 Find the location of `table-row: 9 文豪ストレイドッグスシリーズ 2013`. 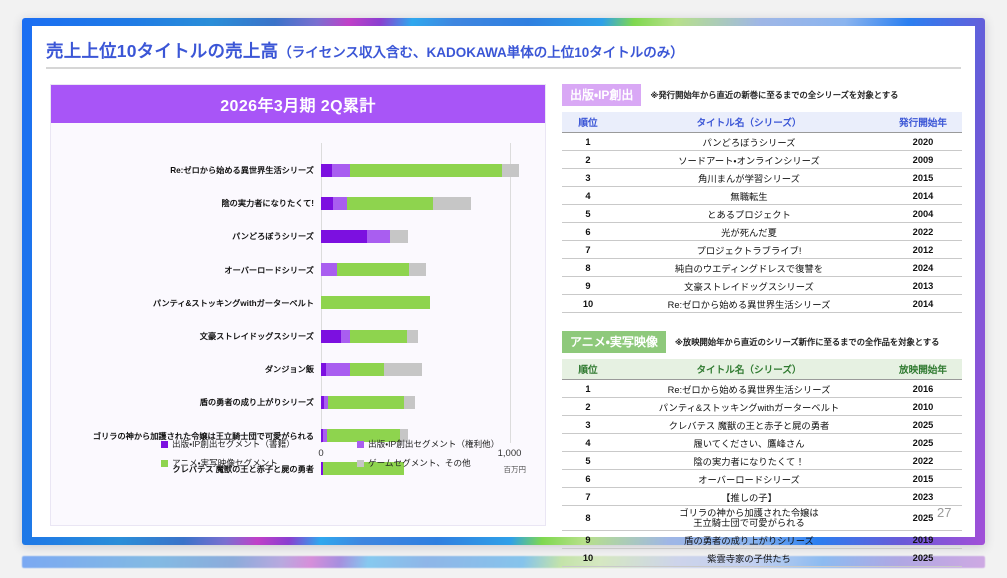

table-row: 9 文豪ストレイドッグスシリーズ 2013 is located at coordinates (762, 285).